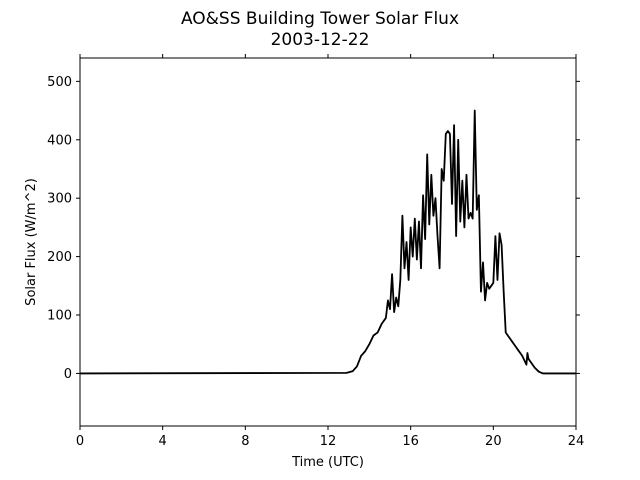  What do you see at coordinates (576, 441) in the screenshot?
I see `x-tick-label: 24` at bounding box center [576, 441].